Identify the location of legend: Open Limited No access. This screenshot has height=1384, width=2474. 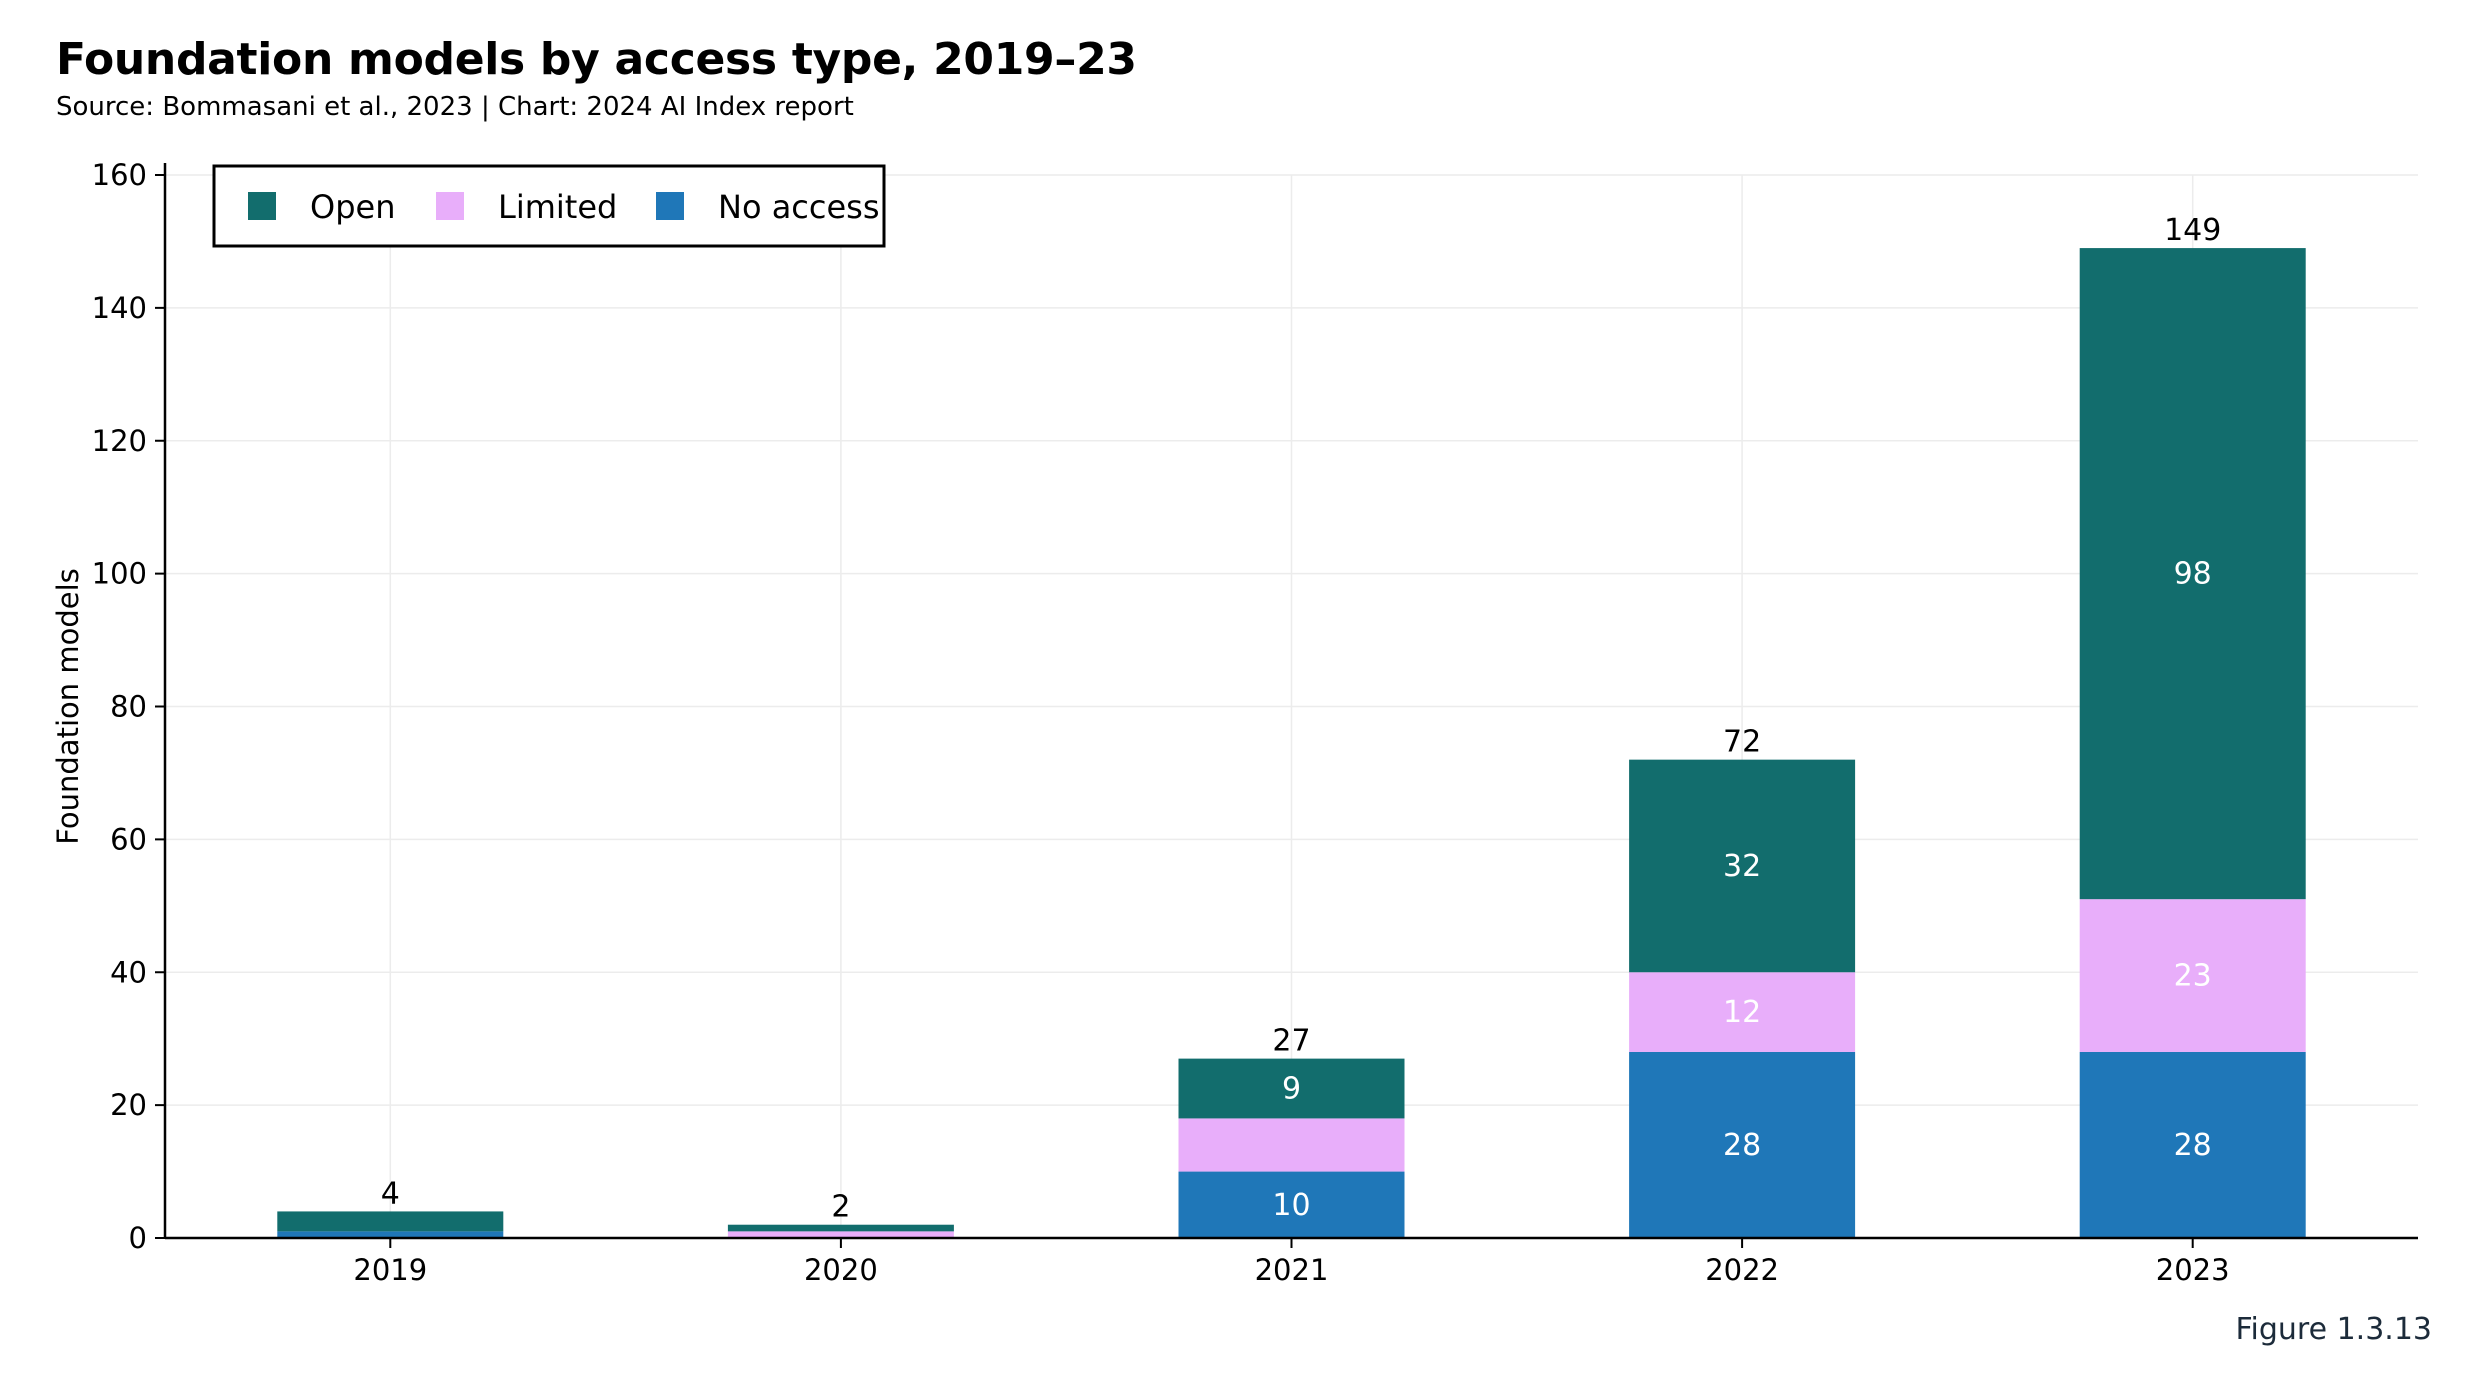
(549, 206).